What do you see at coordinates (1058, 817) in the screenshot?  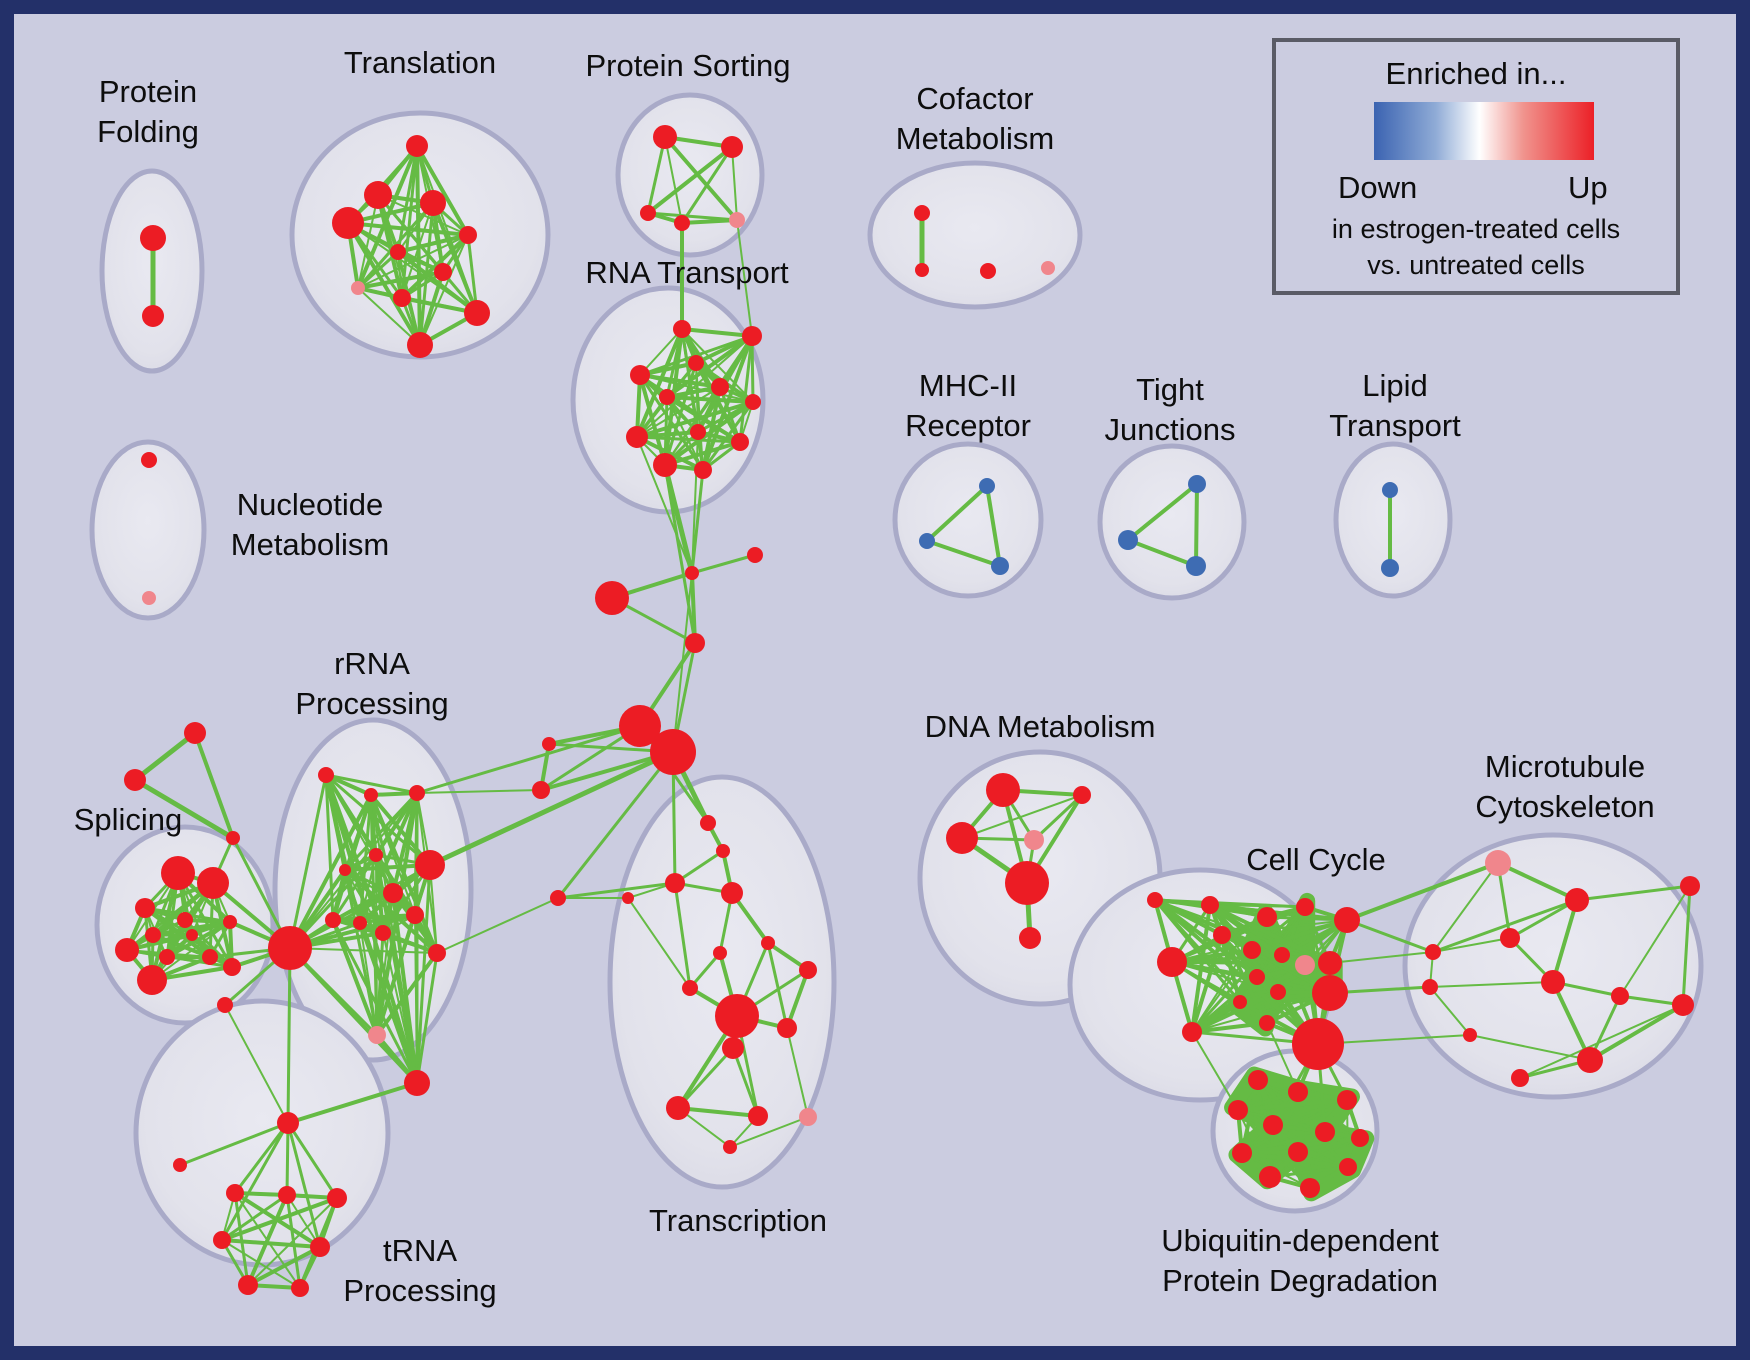 I see `edge-dna` at bounding box center [1058, 817].